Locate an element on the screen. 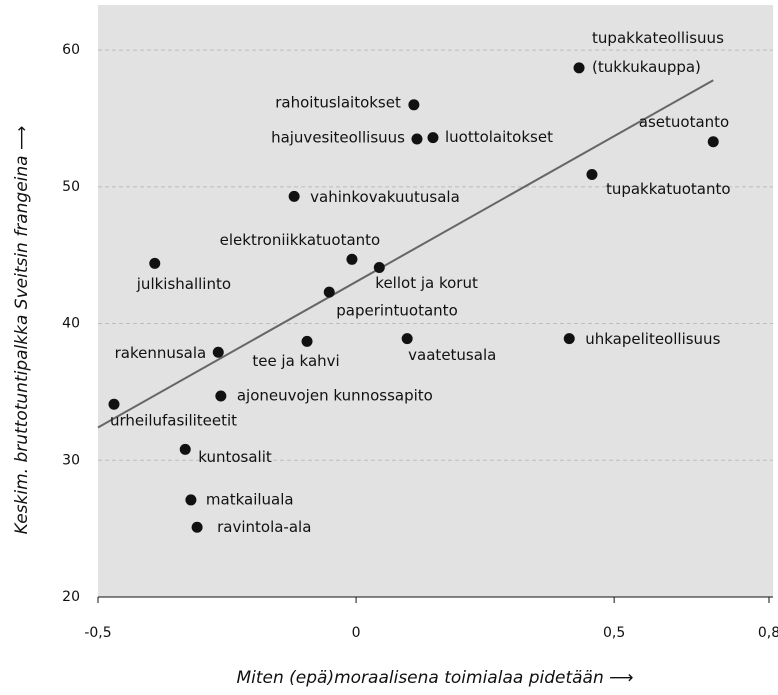 The image size is (778, 695). point-label: paperintuotanto is located at coordinates (397, 311).